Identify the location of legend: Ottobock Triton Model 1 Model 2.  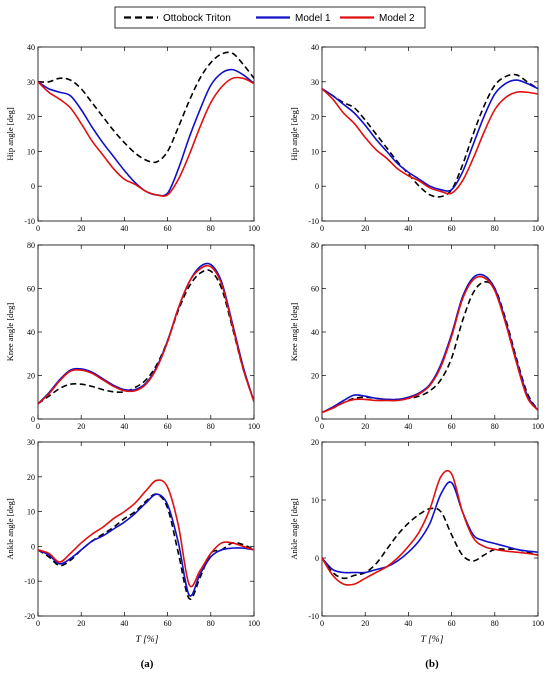
(270, 17).